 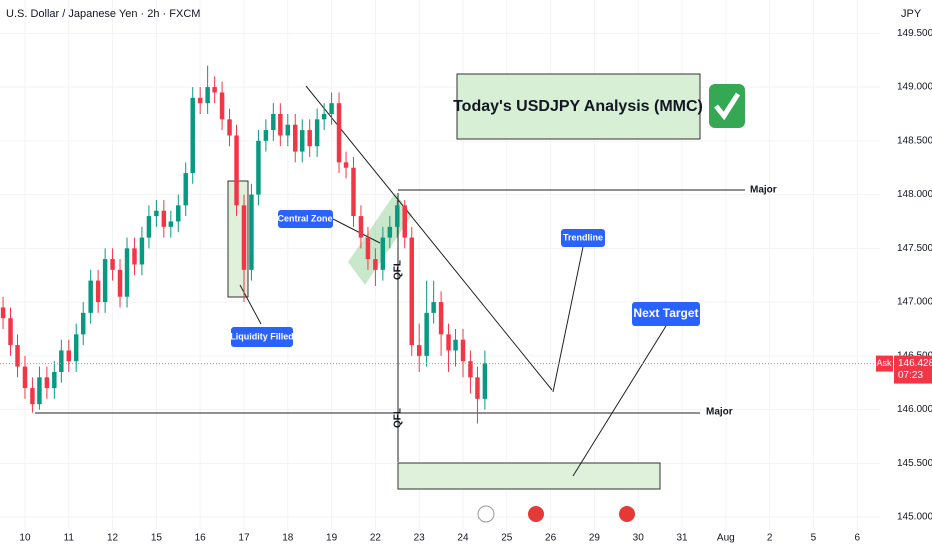 What do you see at coordinates (914, 194) in the screenshot?
I see `y-tick-label: 148.000` at bounding box center [914, 194].